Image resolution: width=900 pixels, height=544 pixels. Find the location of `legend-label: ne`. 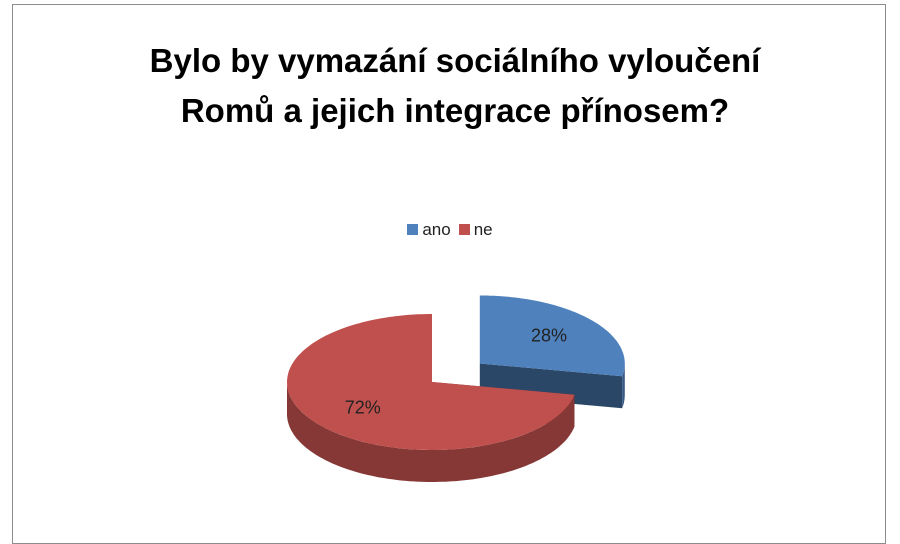

legend-label: ne is located at coordinates (483, 229).